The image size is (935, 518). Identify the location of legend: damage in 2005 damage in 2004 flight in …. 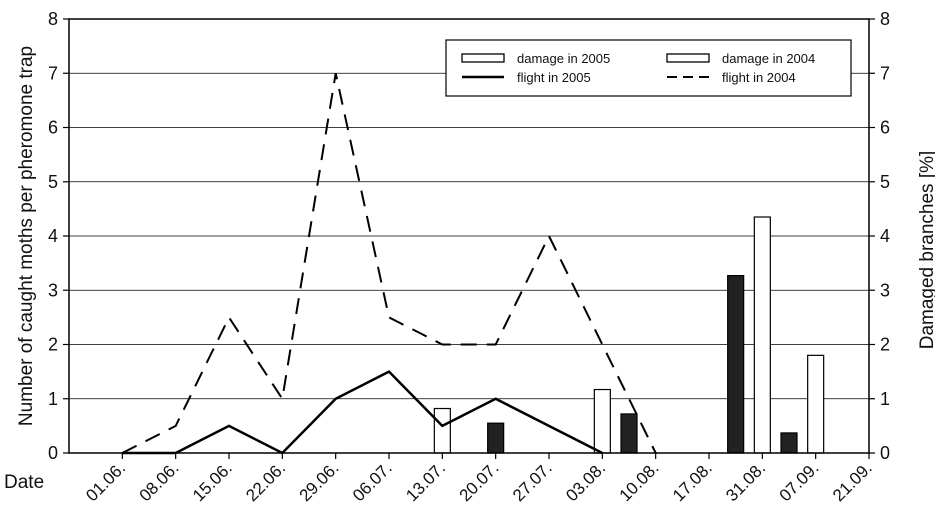
(648, 68).